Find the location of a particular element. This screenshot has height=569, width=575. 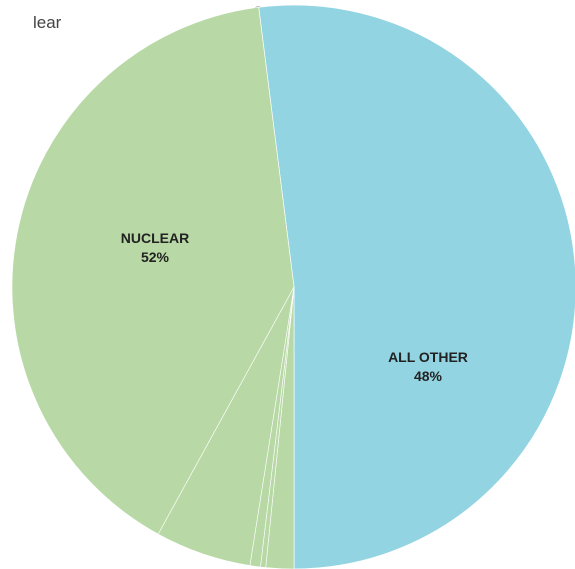

slice-value-label: 48% is located at coordinates (428, 376).